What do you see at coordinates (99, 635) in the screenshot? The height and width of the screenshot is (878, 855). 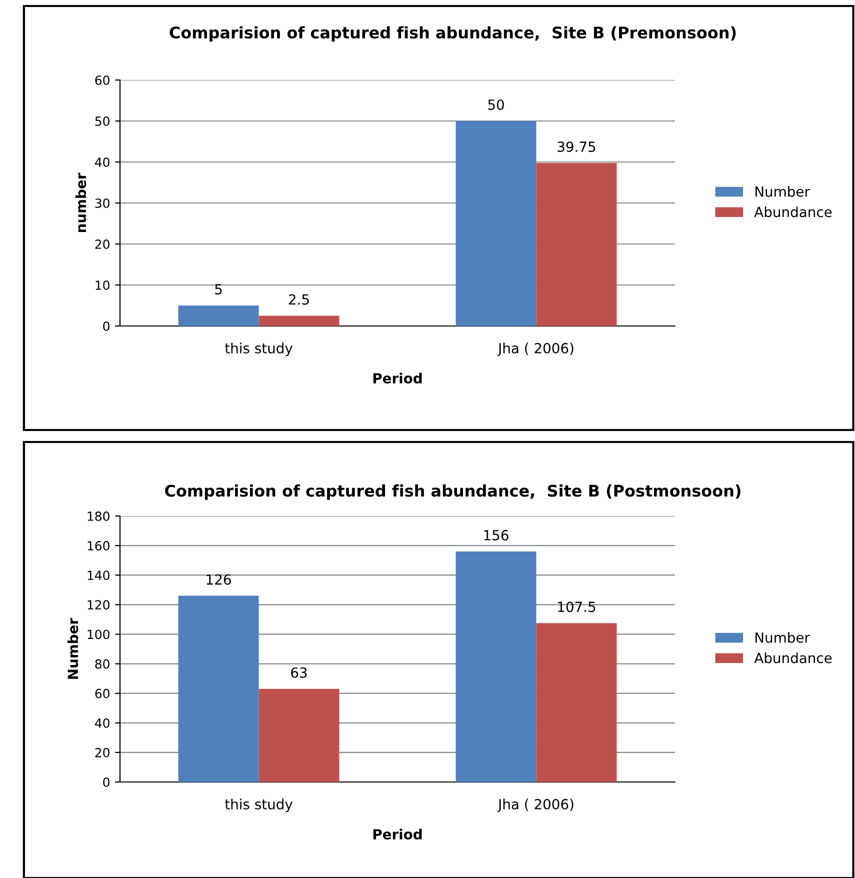 I see `y-tick-label: 100` at bounding box center [99, 635].